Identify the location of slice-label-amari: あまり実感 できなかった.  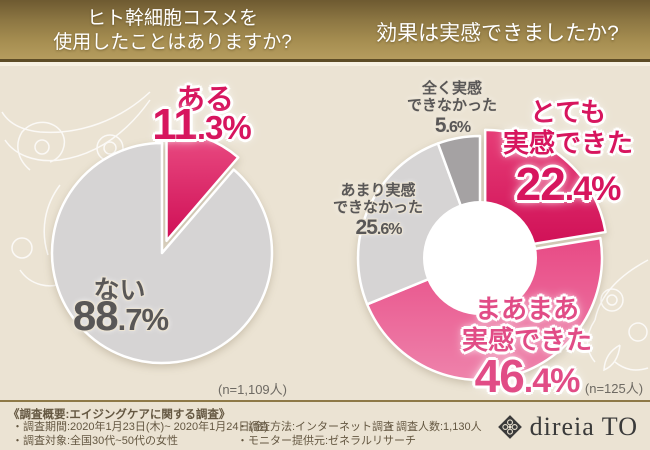
(378, 199).